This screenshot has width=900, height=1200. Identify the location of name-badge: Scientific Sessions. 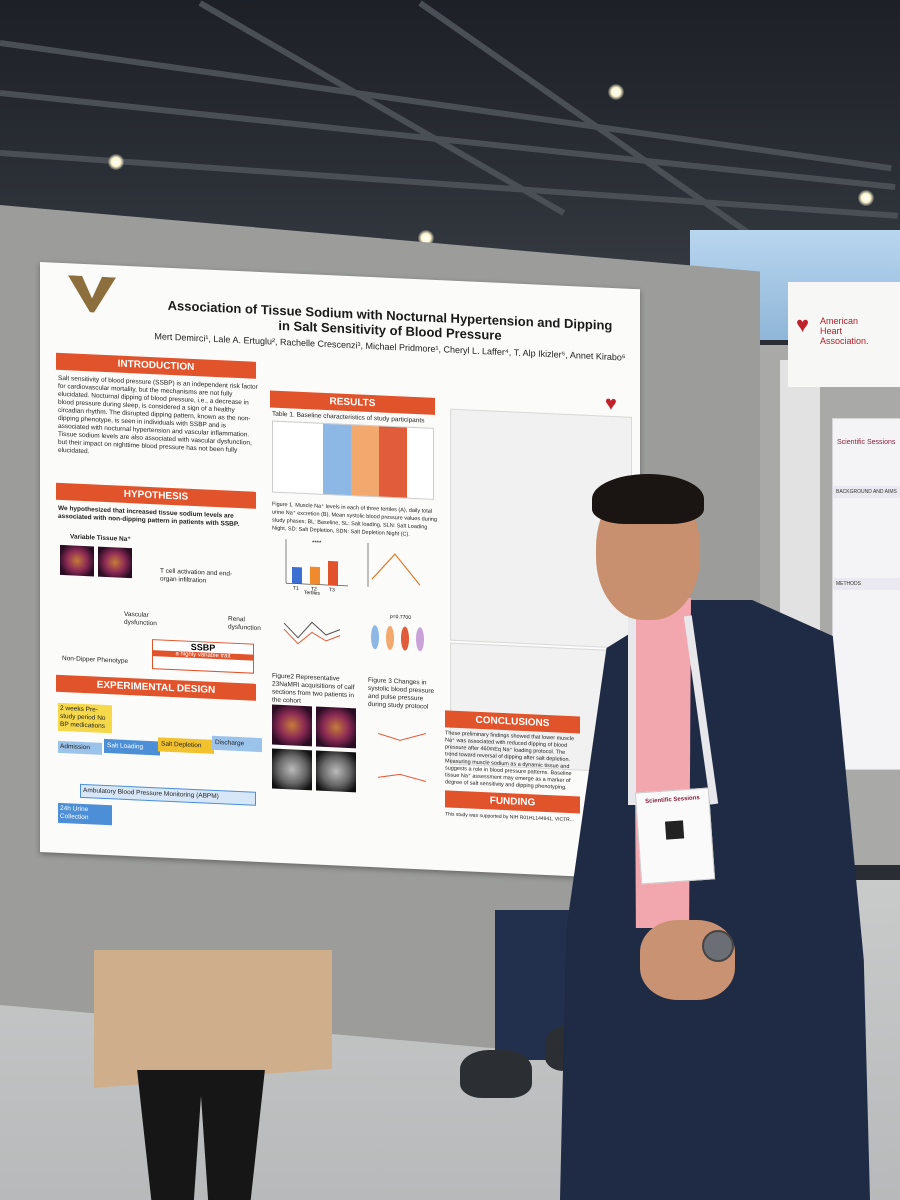
(675, 836).